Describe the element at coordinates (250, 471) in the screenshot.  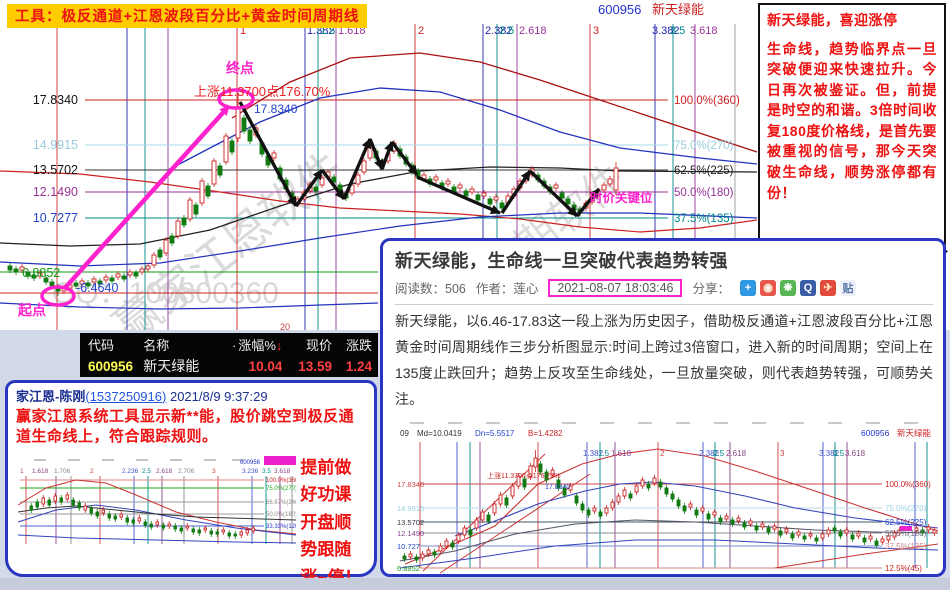
I see `svg-text: 3.236` at that location.